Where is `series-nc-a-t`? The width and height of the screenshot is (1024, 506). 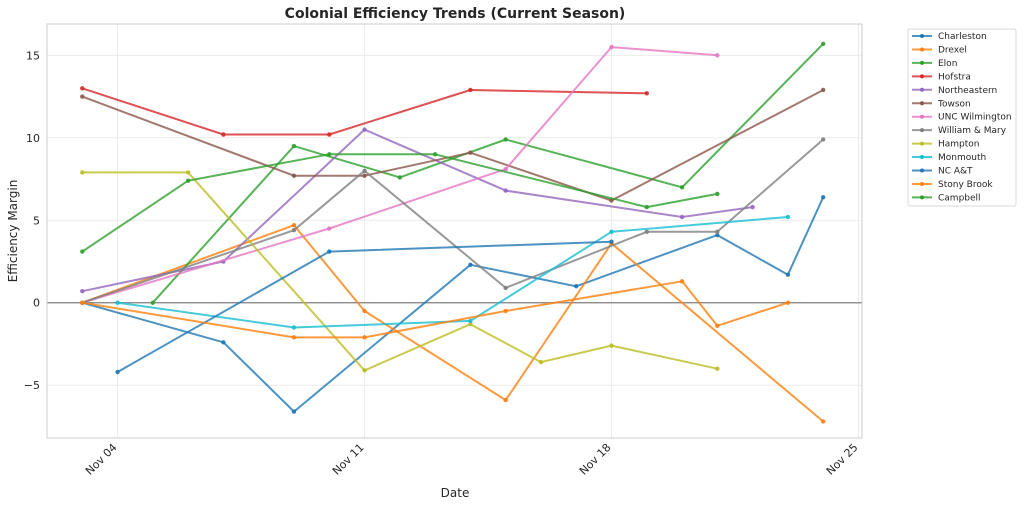
series-nc-a-t is located at coordinates (364, 307).